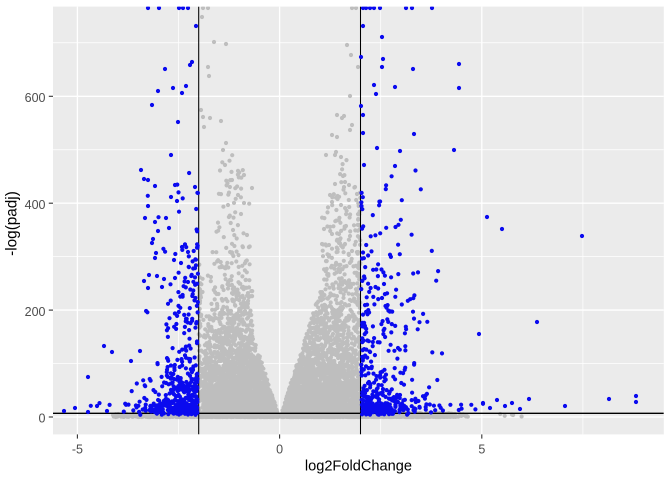 The height and width of the screenshot is (480, 672). What do you see at coordinates (77, 449) in the screenshot?
I see `svg-text: -5` at bounding box center [77, 449].